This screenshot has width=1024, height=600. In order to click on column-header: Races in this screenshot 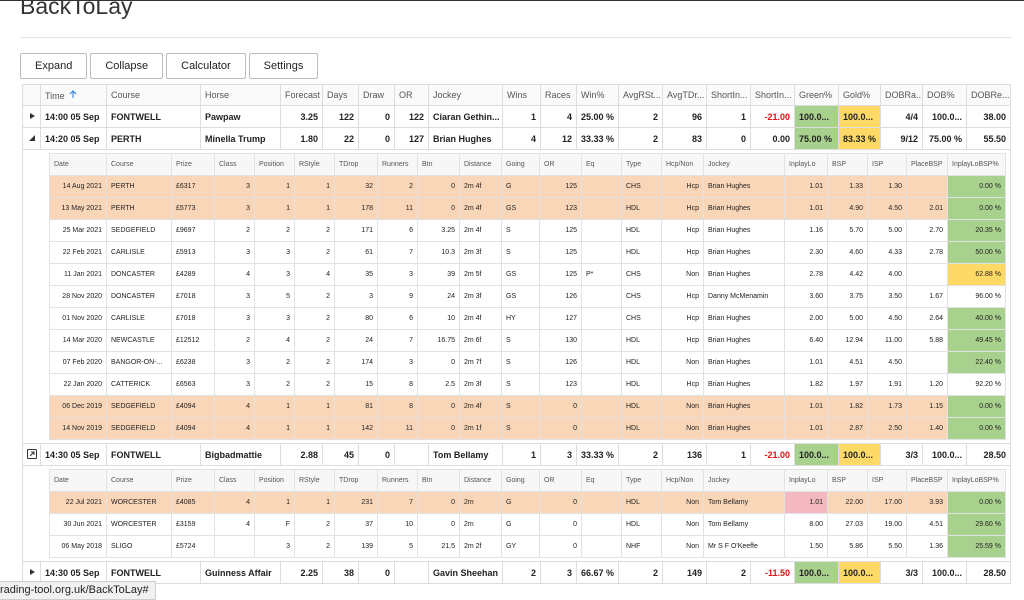, I will do `click(558, 95)`.